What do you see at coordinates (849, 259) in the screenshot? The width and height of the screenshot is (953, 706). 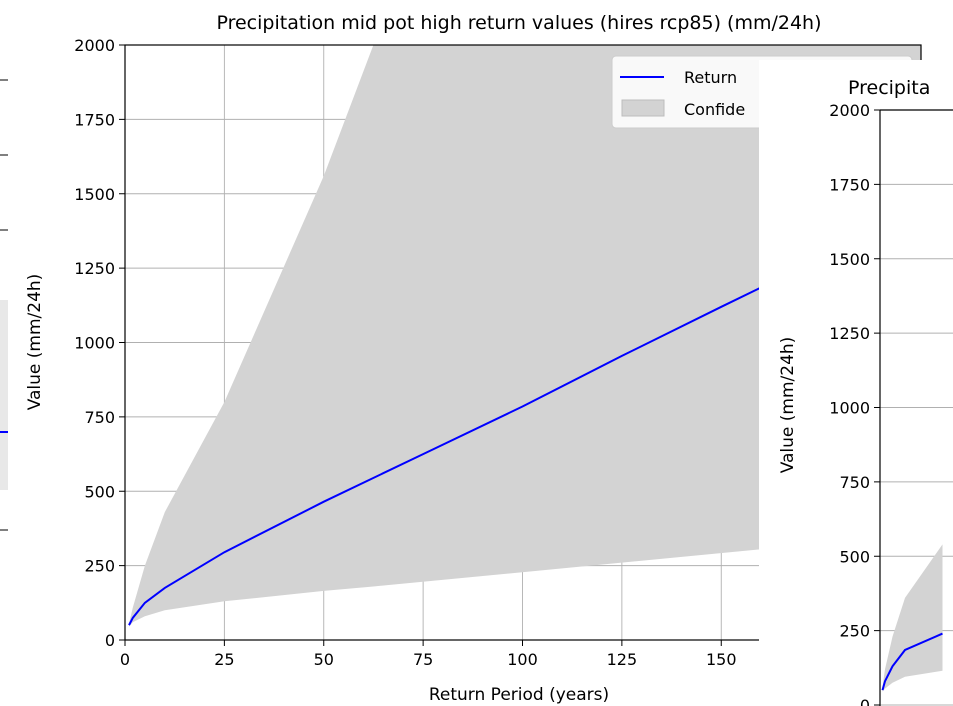 I see `y-tick-label-secondary: 1500` at bounding box center [849, 259].